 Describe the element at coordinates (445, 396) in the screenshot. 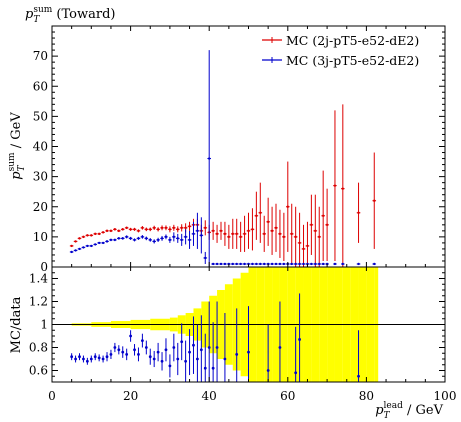

I see `x-tick-label: 100` at that location.